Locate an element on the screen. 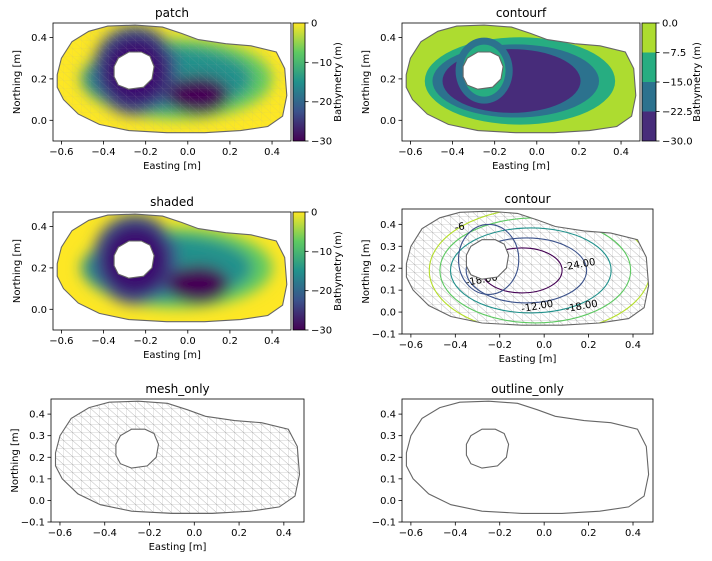 This screenshot has width=712, height=561. contourf-field is located at coordinates (521, 79).